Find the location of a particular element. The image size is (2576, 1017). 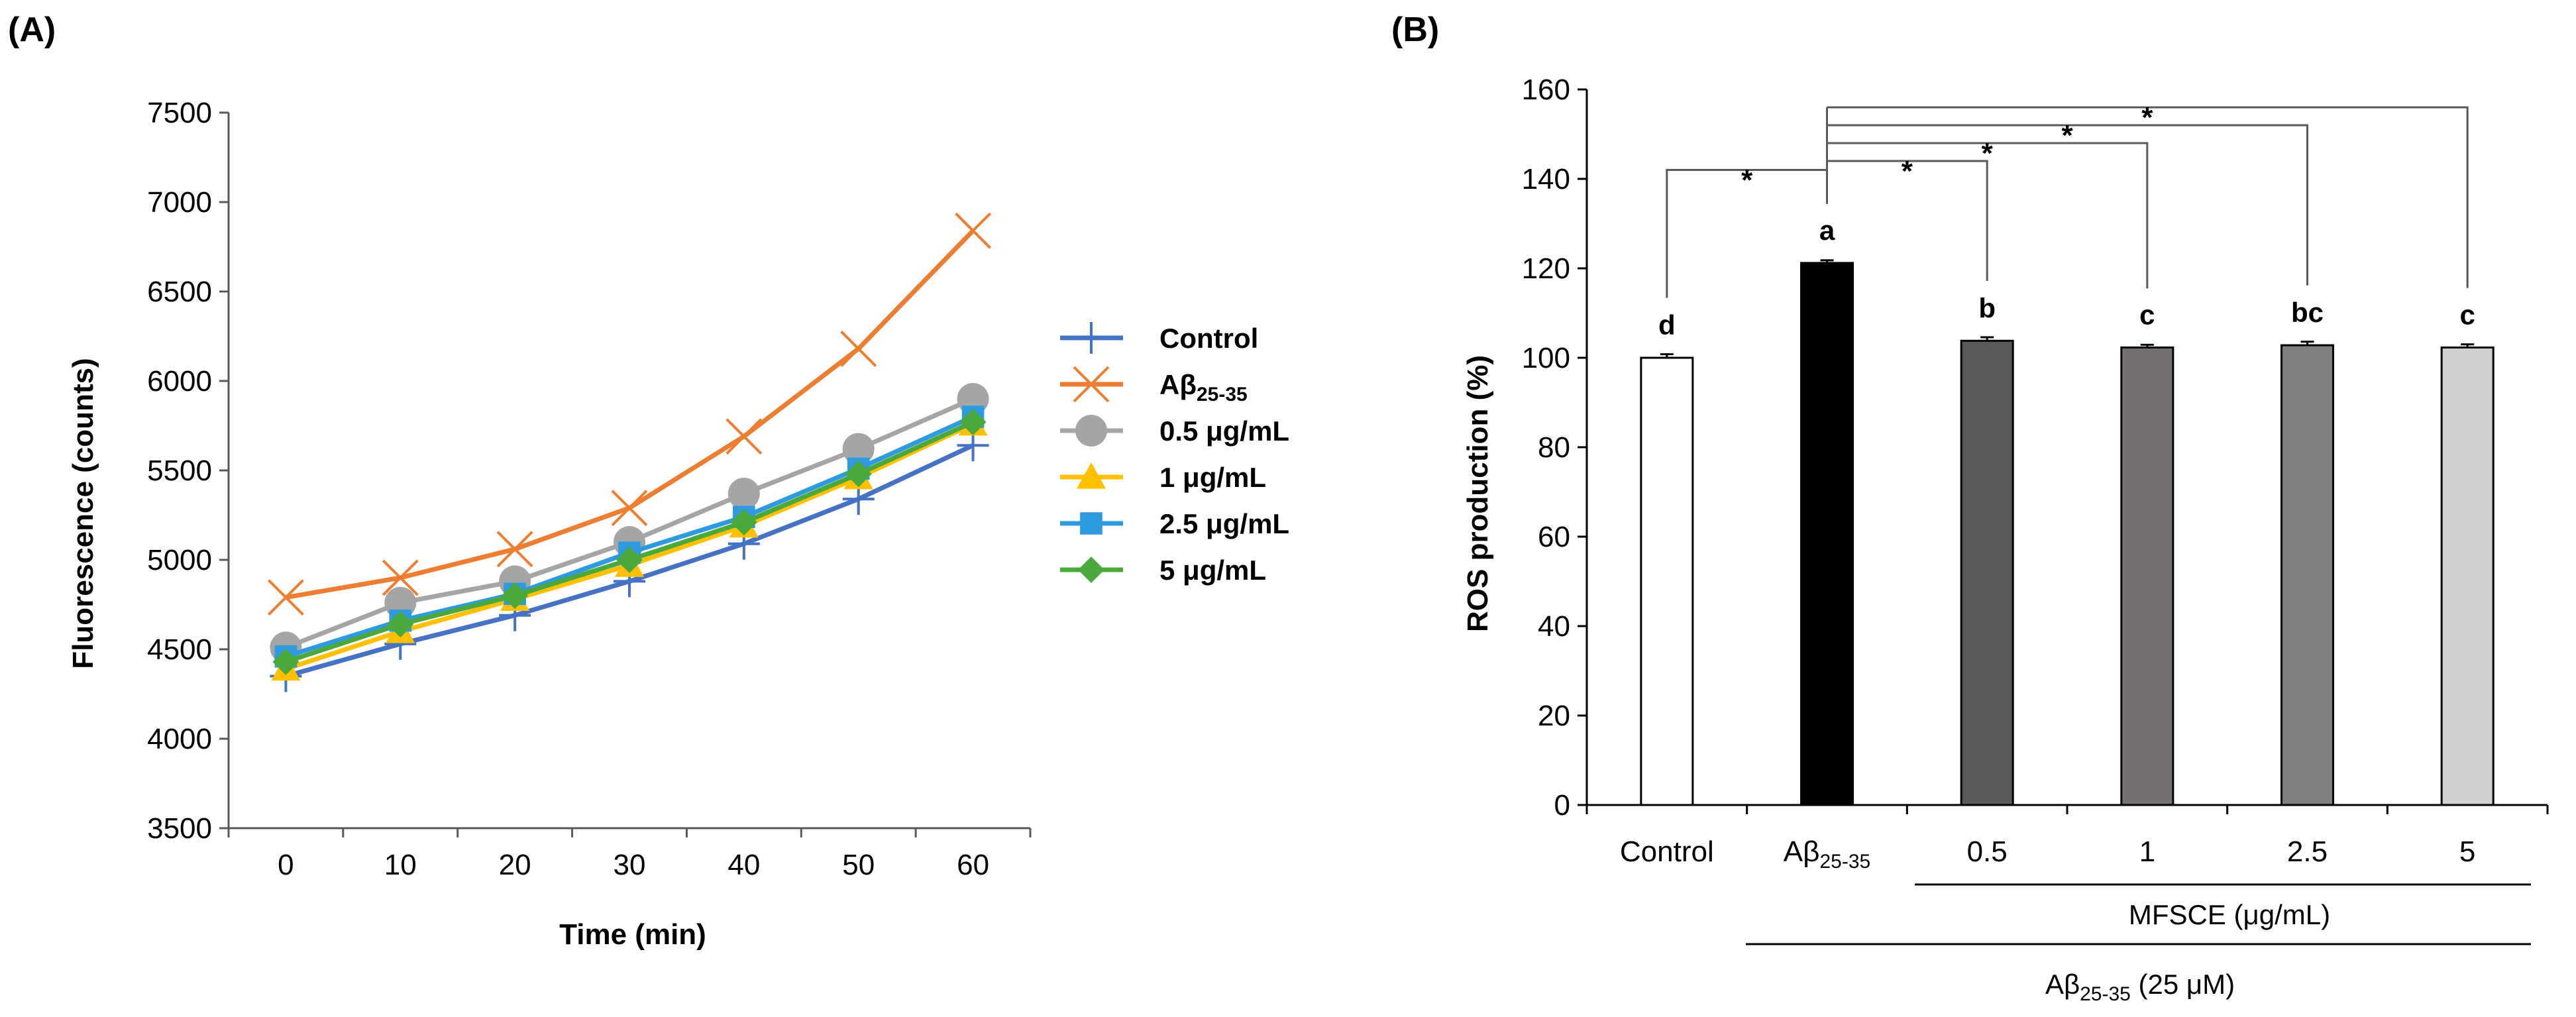

panel-b-y-tick-label: 0 is located at coordinates (1562, 806).